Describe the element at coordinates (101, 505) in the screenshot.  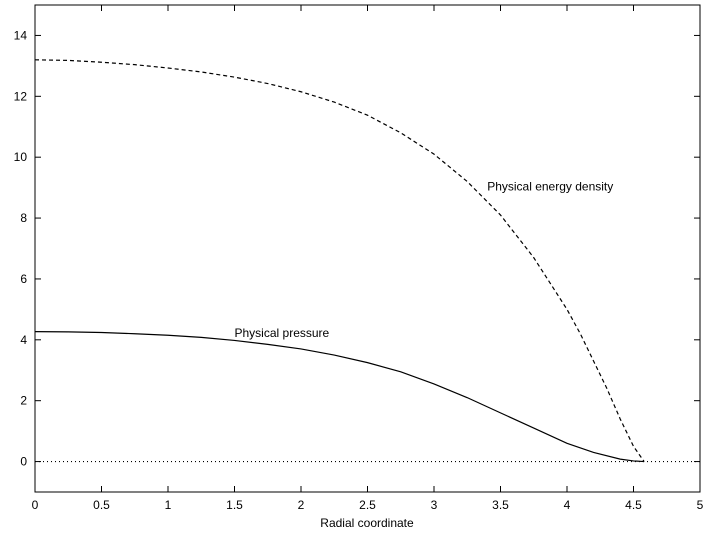
I see `x-tick-label: 0.5` at that location.